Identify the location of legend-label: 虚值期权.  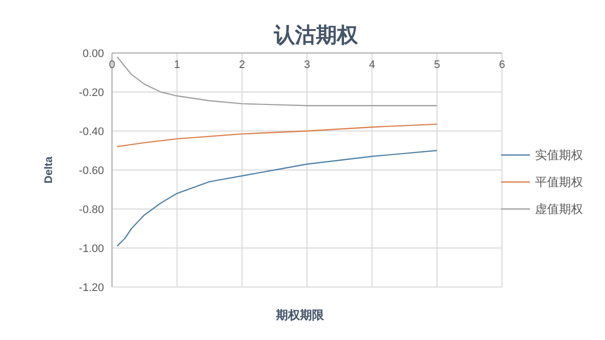
(559, 209).